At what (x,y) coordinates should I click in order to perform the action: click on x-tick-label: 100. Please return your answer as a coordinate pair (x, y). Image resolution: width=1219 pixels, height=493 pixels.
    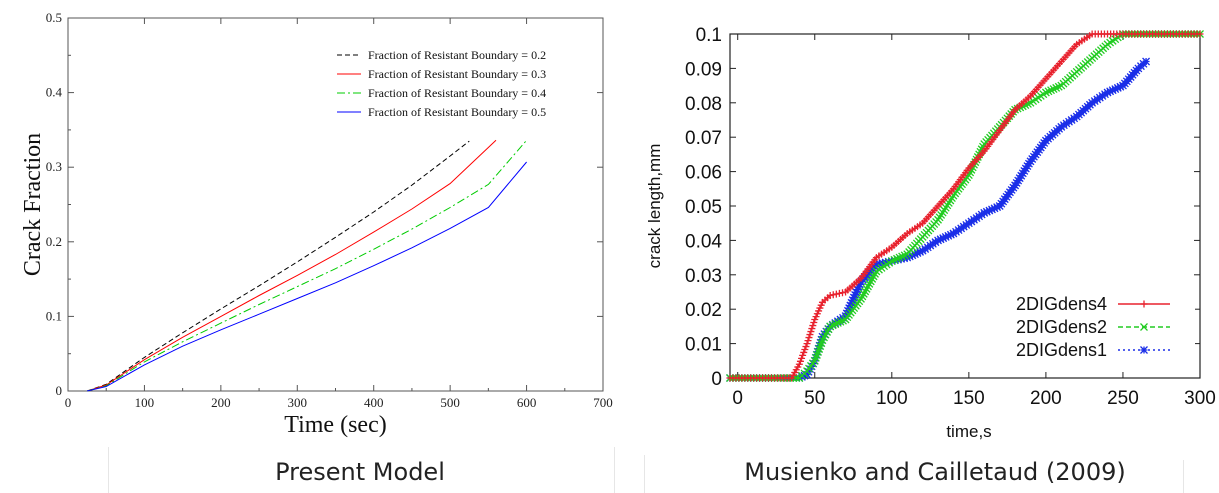
    Looking at the image, I should click on (145, 402).